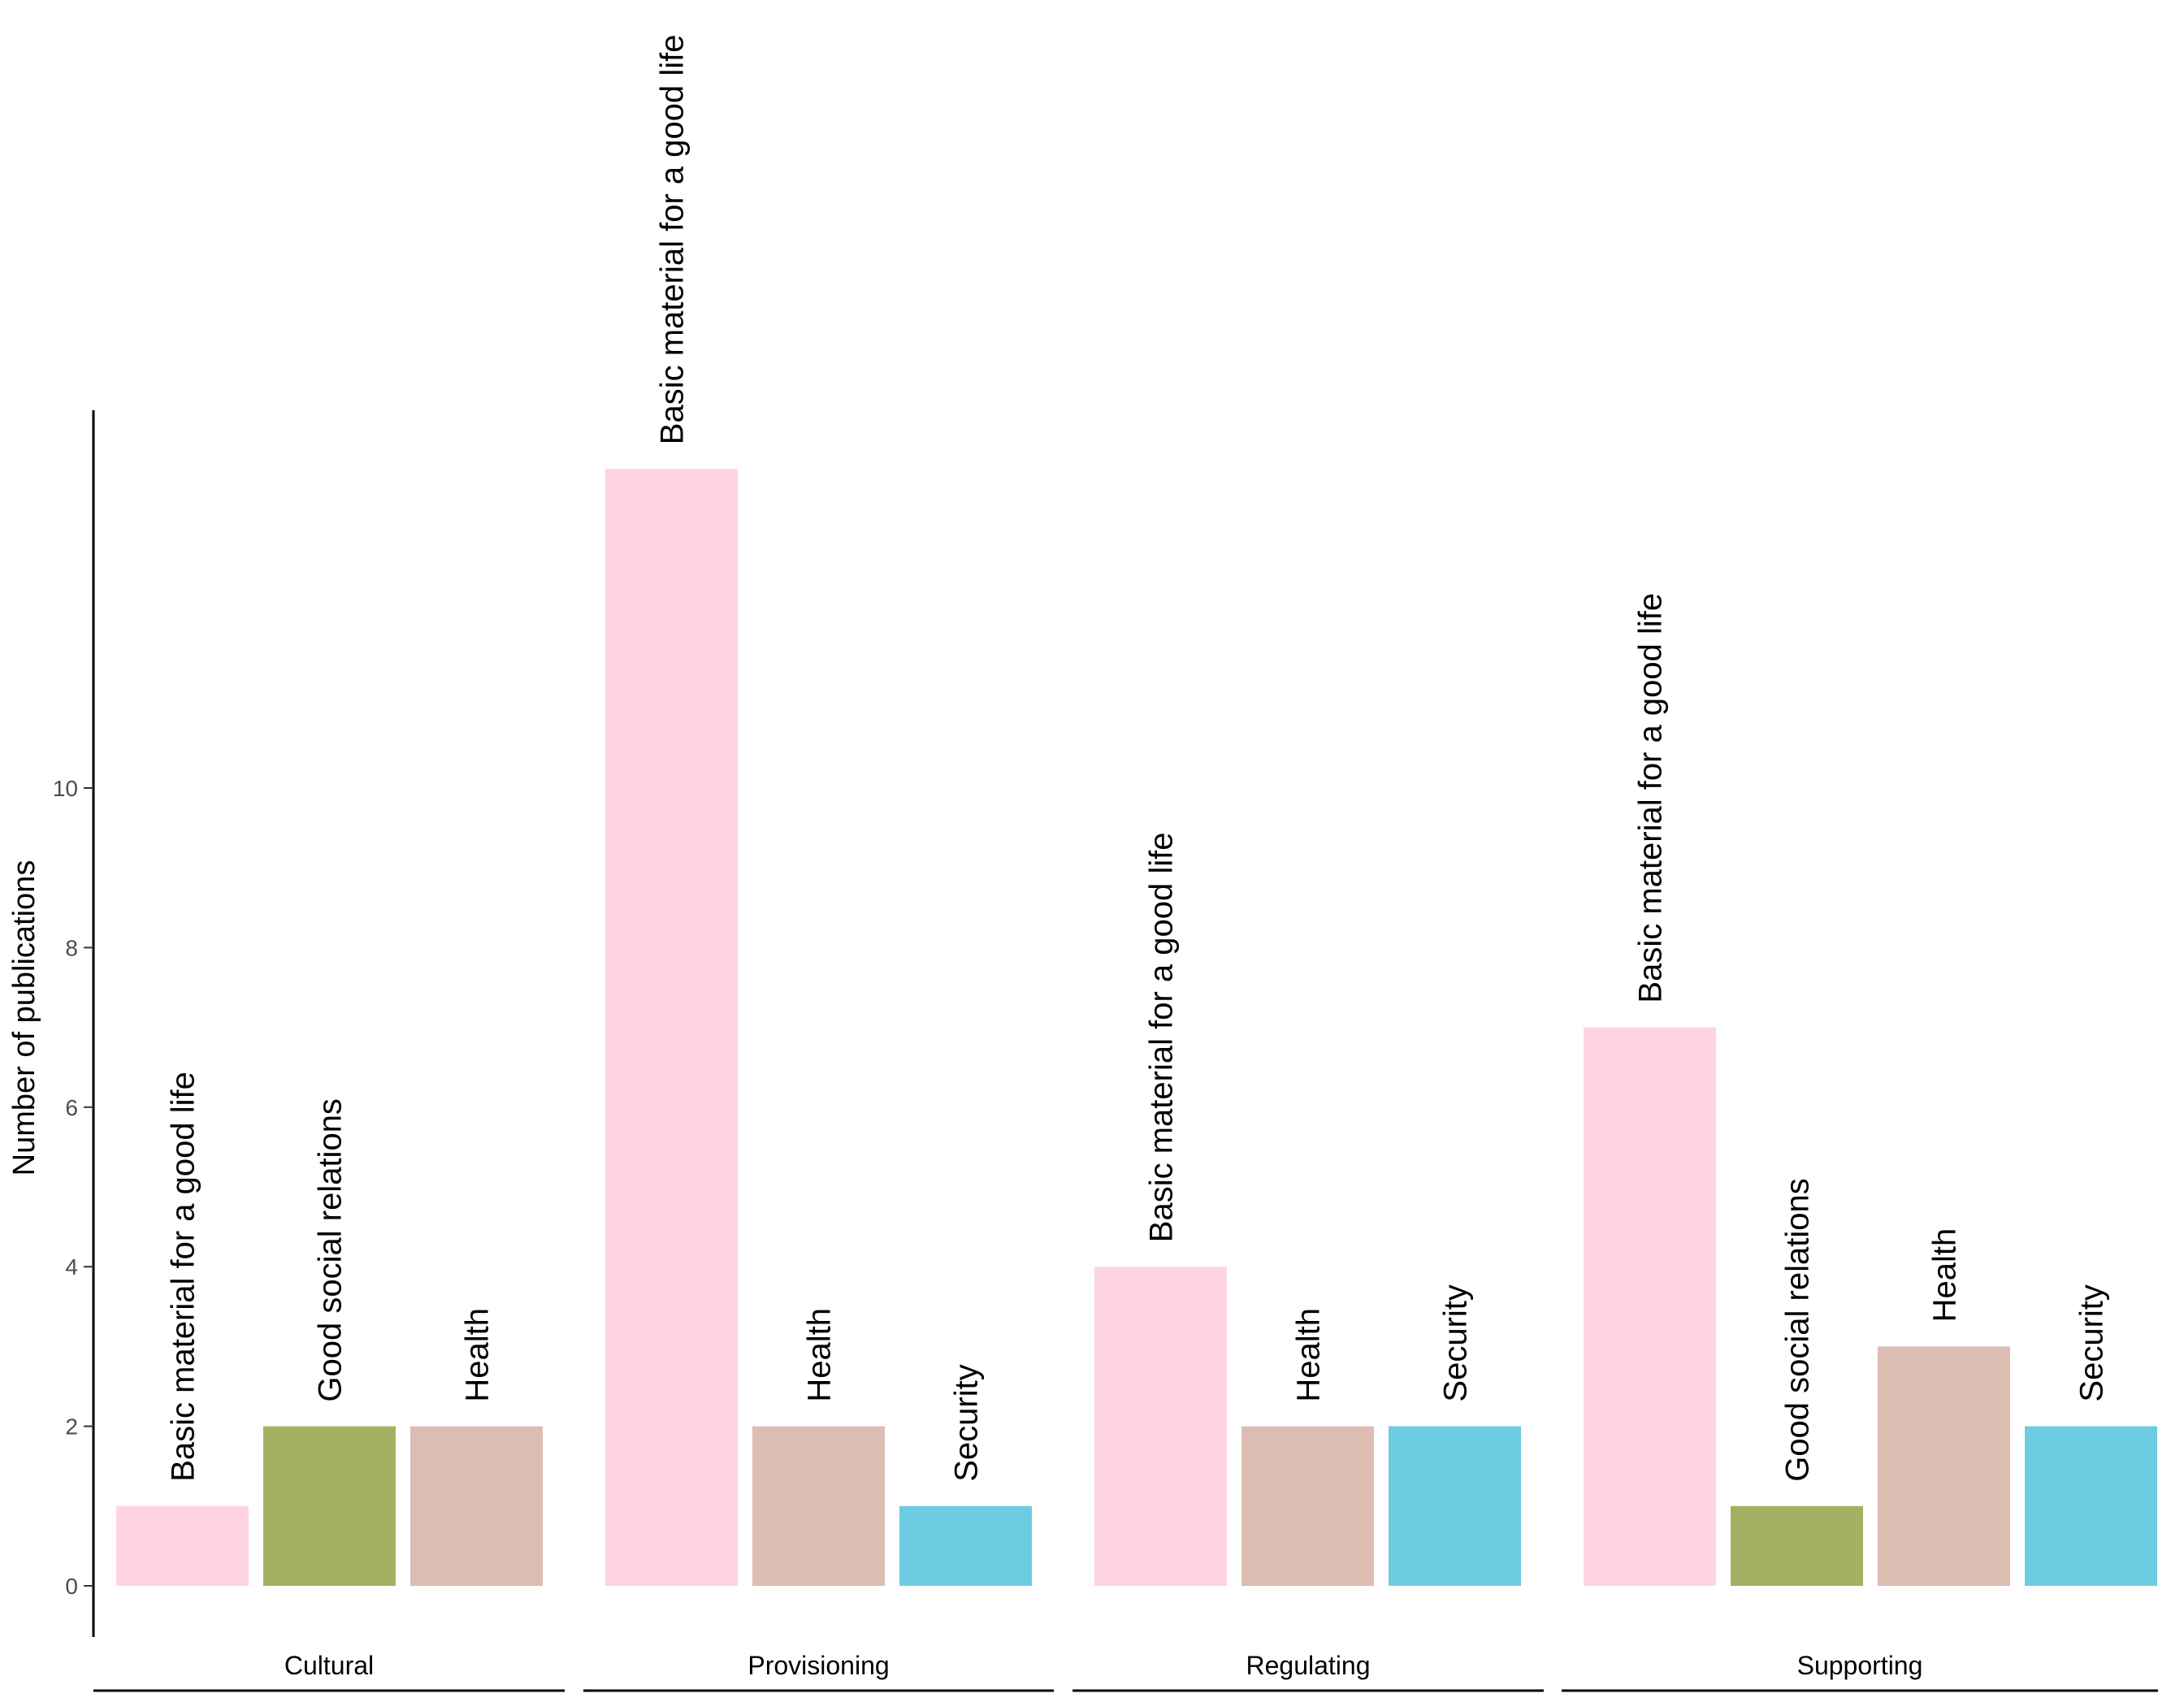  I want to click on y-ticks: 0 2 4 6 8 10, so click(73, 1187).